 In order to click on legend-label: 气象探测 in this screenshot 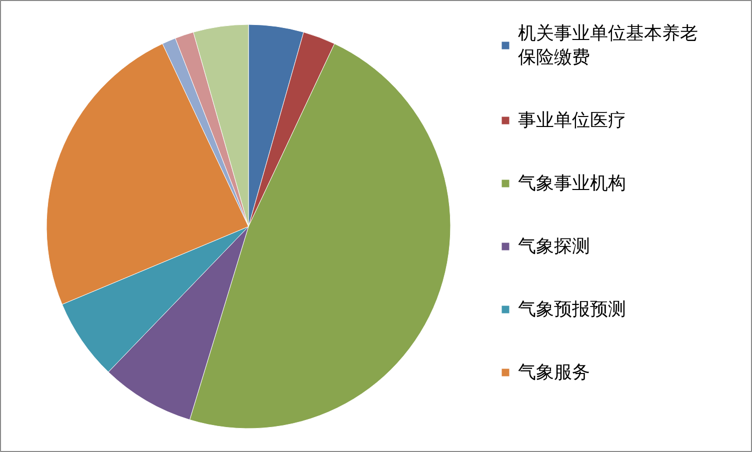, I will do `click(554, 246)`.